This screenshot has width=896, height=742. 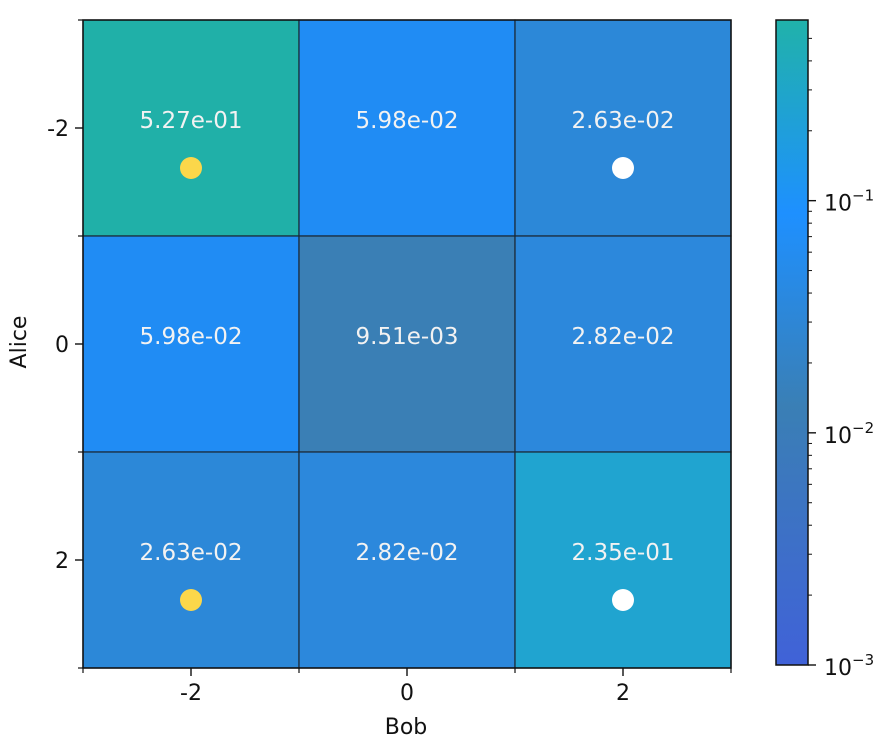 I want to click on cell-value-label-r1-c2: 2.82e-02, so click(x=623, y=337).